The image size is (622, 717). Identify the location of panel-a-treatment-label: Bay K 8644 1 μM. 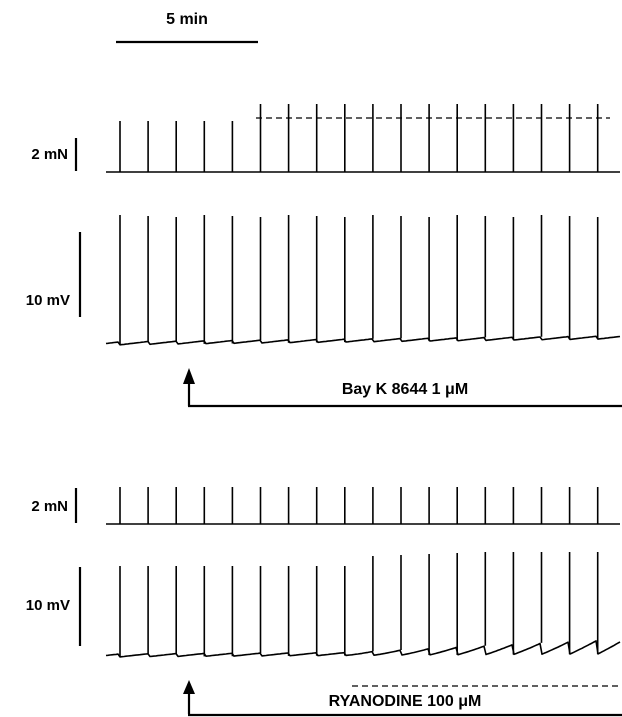
(405, 389).